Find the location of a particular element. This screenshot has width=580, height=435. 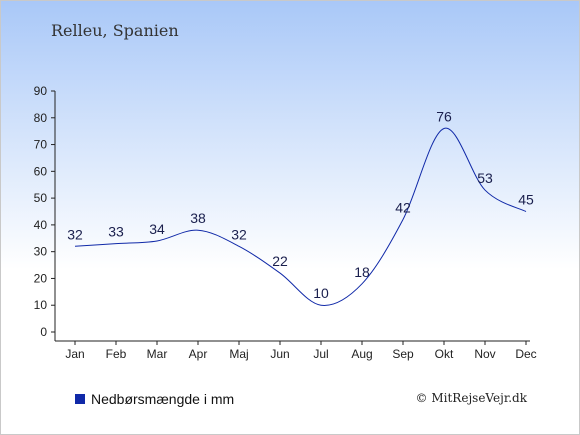

y-tick-label: 20 is located at coordinates (41, 278).